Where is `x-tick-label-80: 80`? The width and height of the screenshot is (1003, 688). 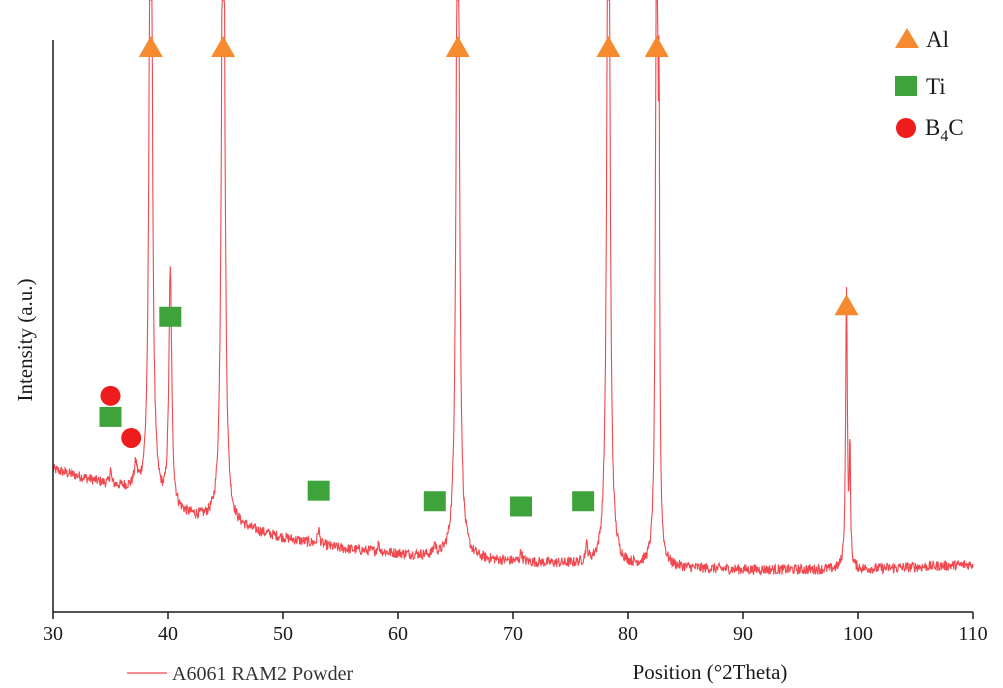
x-tick-label-80: 80 is located at coordinates (628, 634).